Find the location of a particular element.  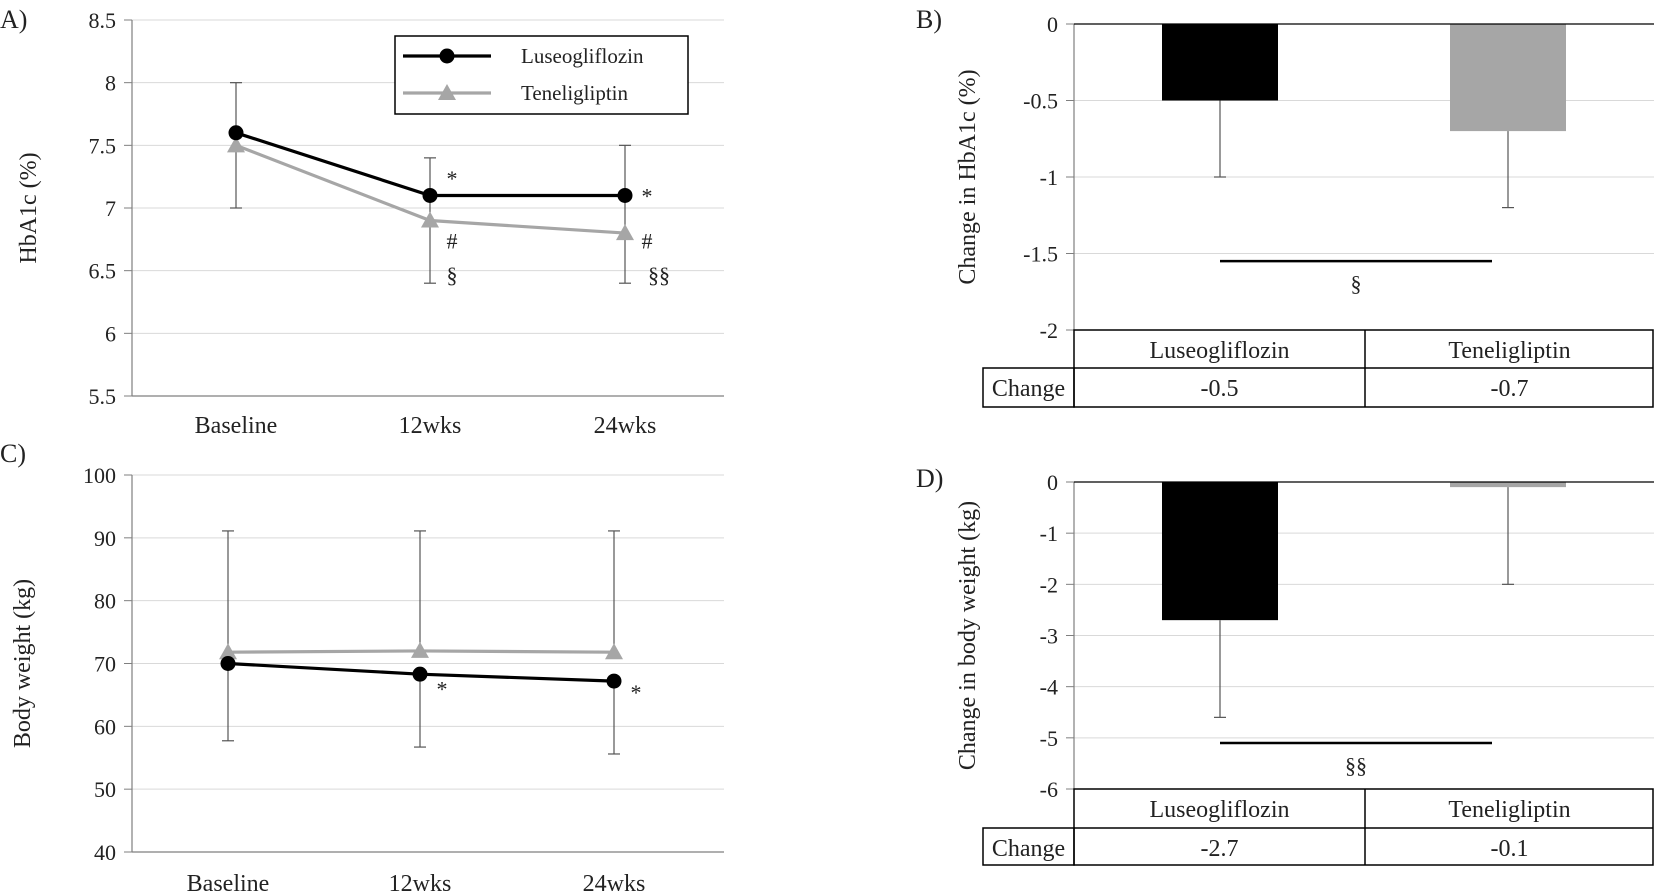

y-tick-label: -5 is located at coordinates (1049, 738).